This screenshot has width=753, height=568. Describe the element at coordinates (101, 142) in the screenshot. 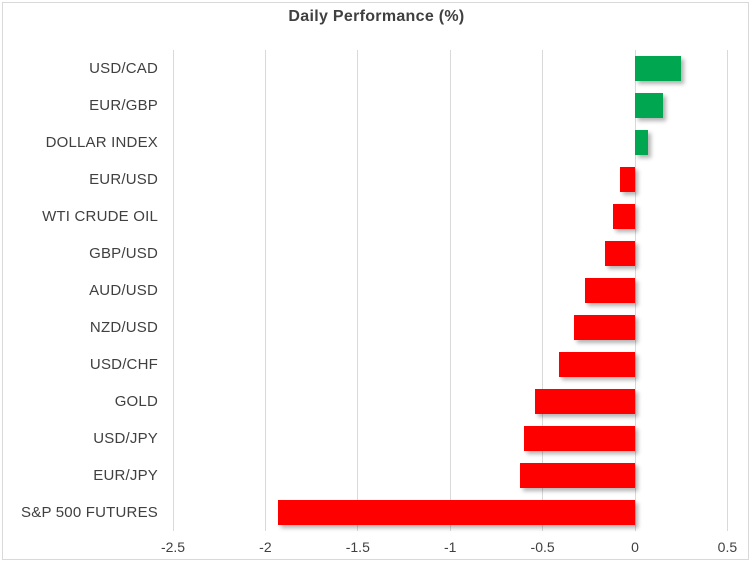

I see `category-label-dollar-index: DOLLAR INDEX` at that location.